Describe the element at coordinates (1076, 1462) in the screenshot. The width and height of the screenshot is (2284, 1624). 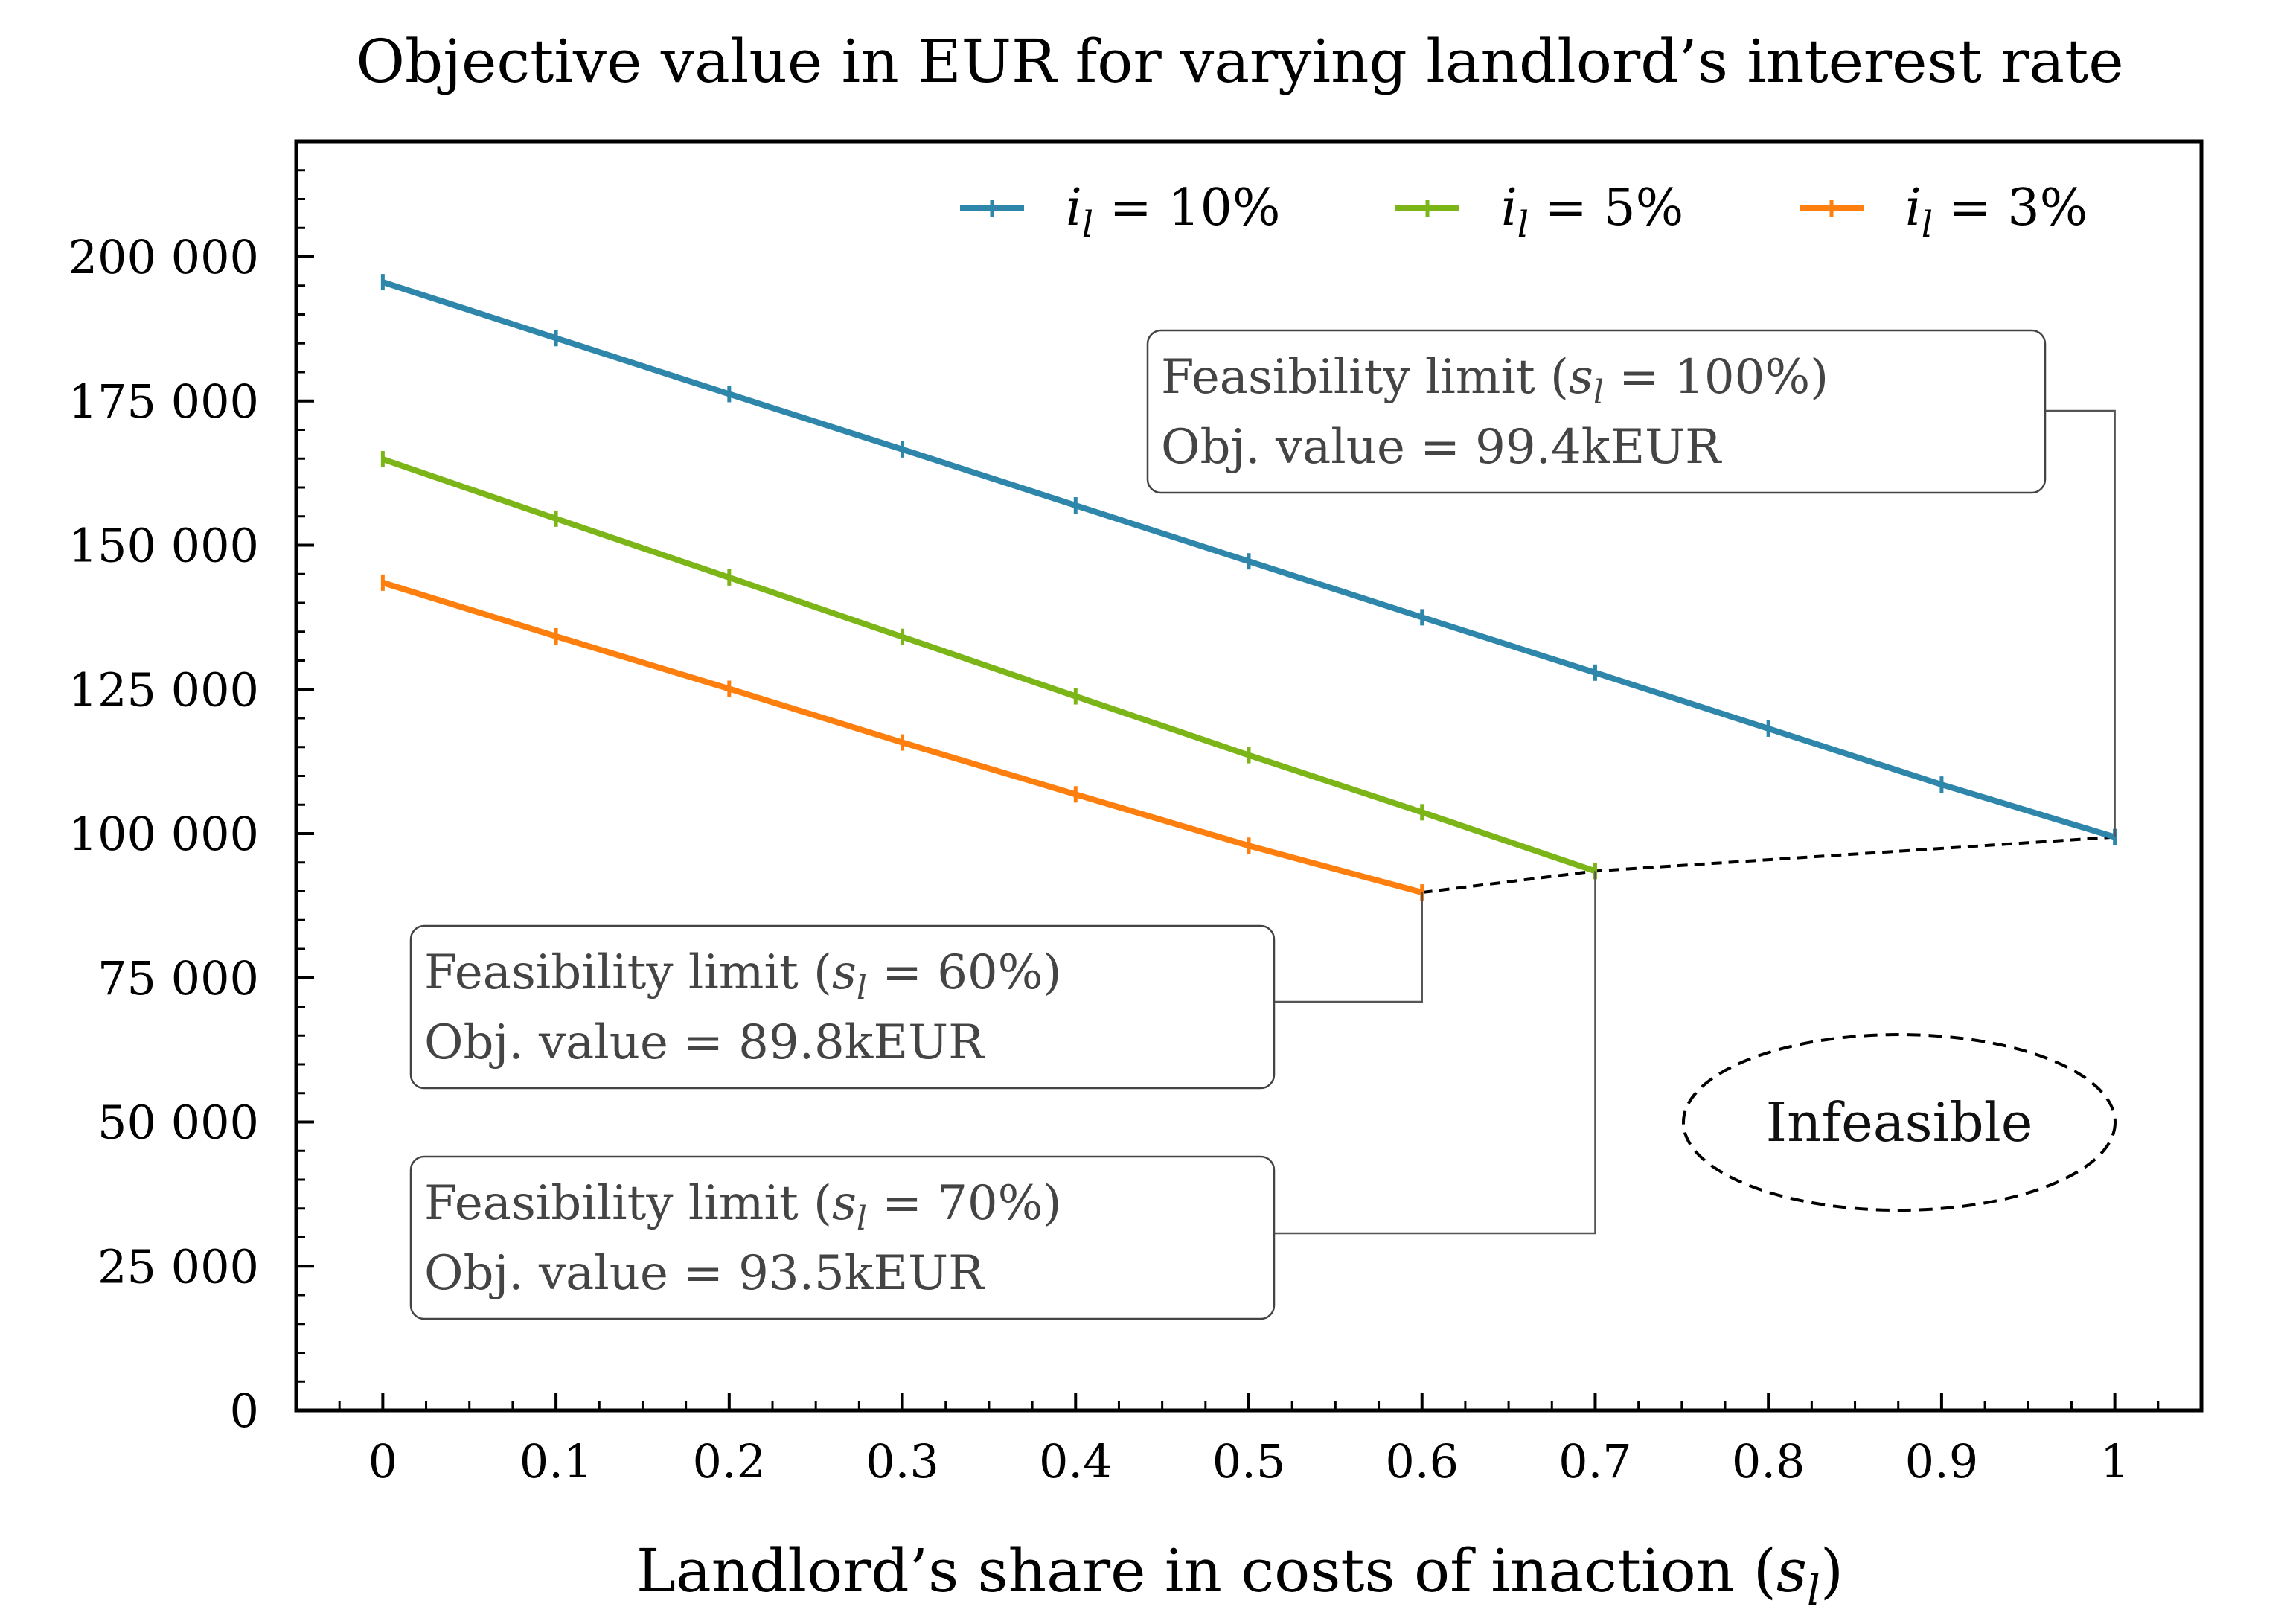
I see `x-tick-label: 0.4` at that location.